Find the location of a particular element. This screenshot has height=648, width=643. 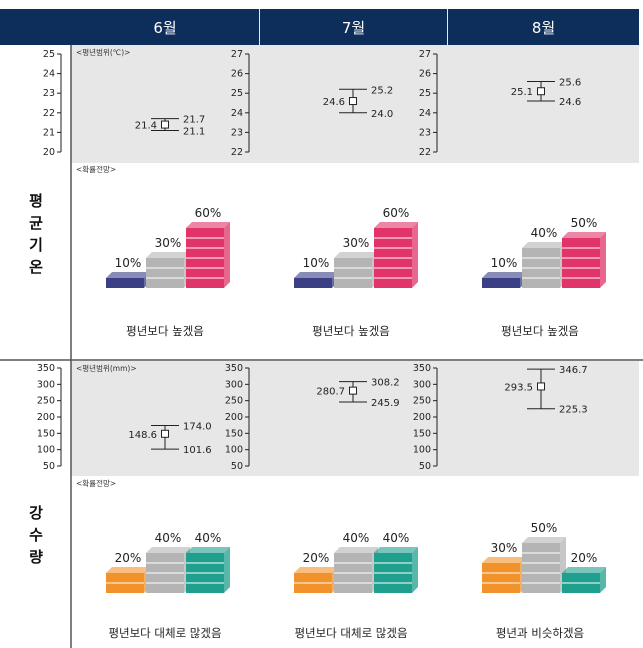

y-tick-label-precipitation-6: 350 is located at coordinates (46, 368).